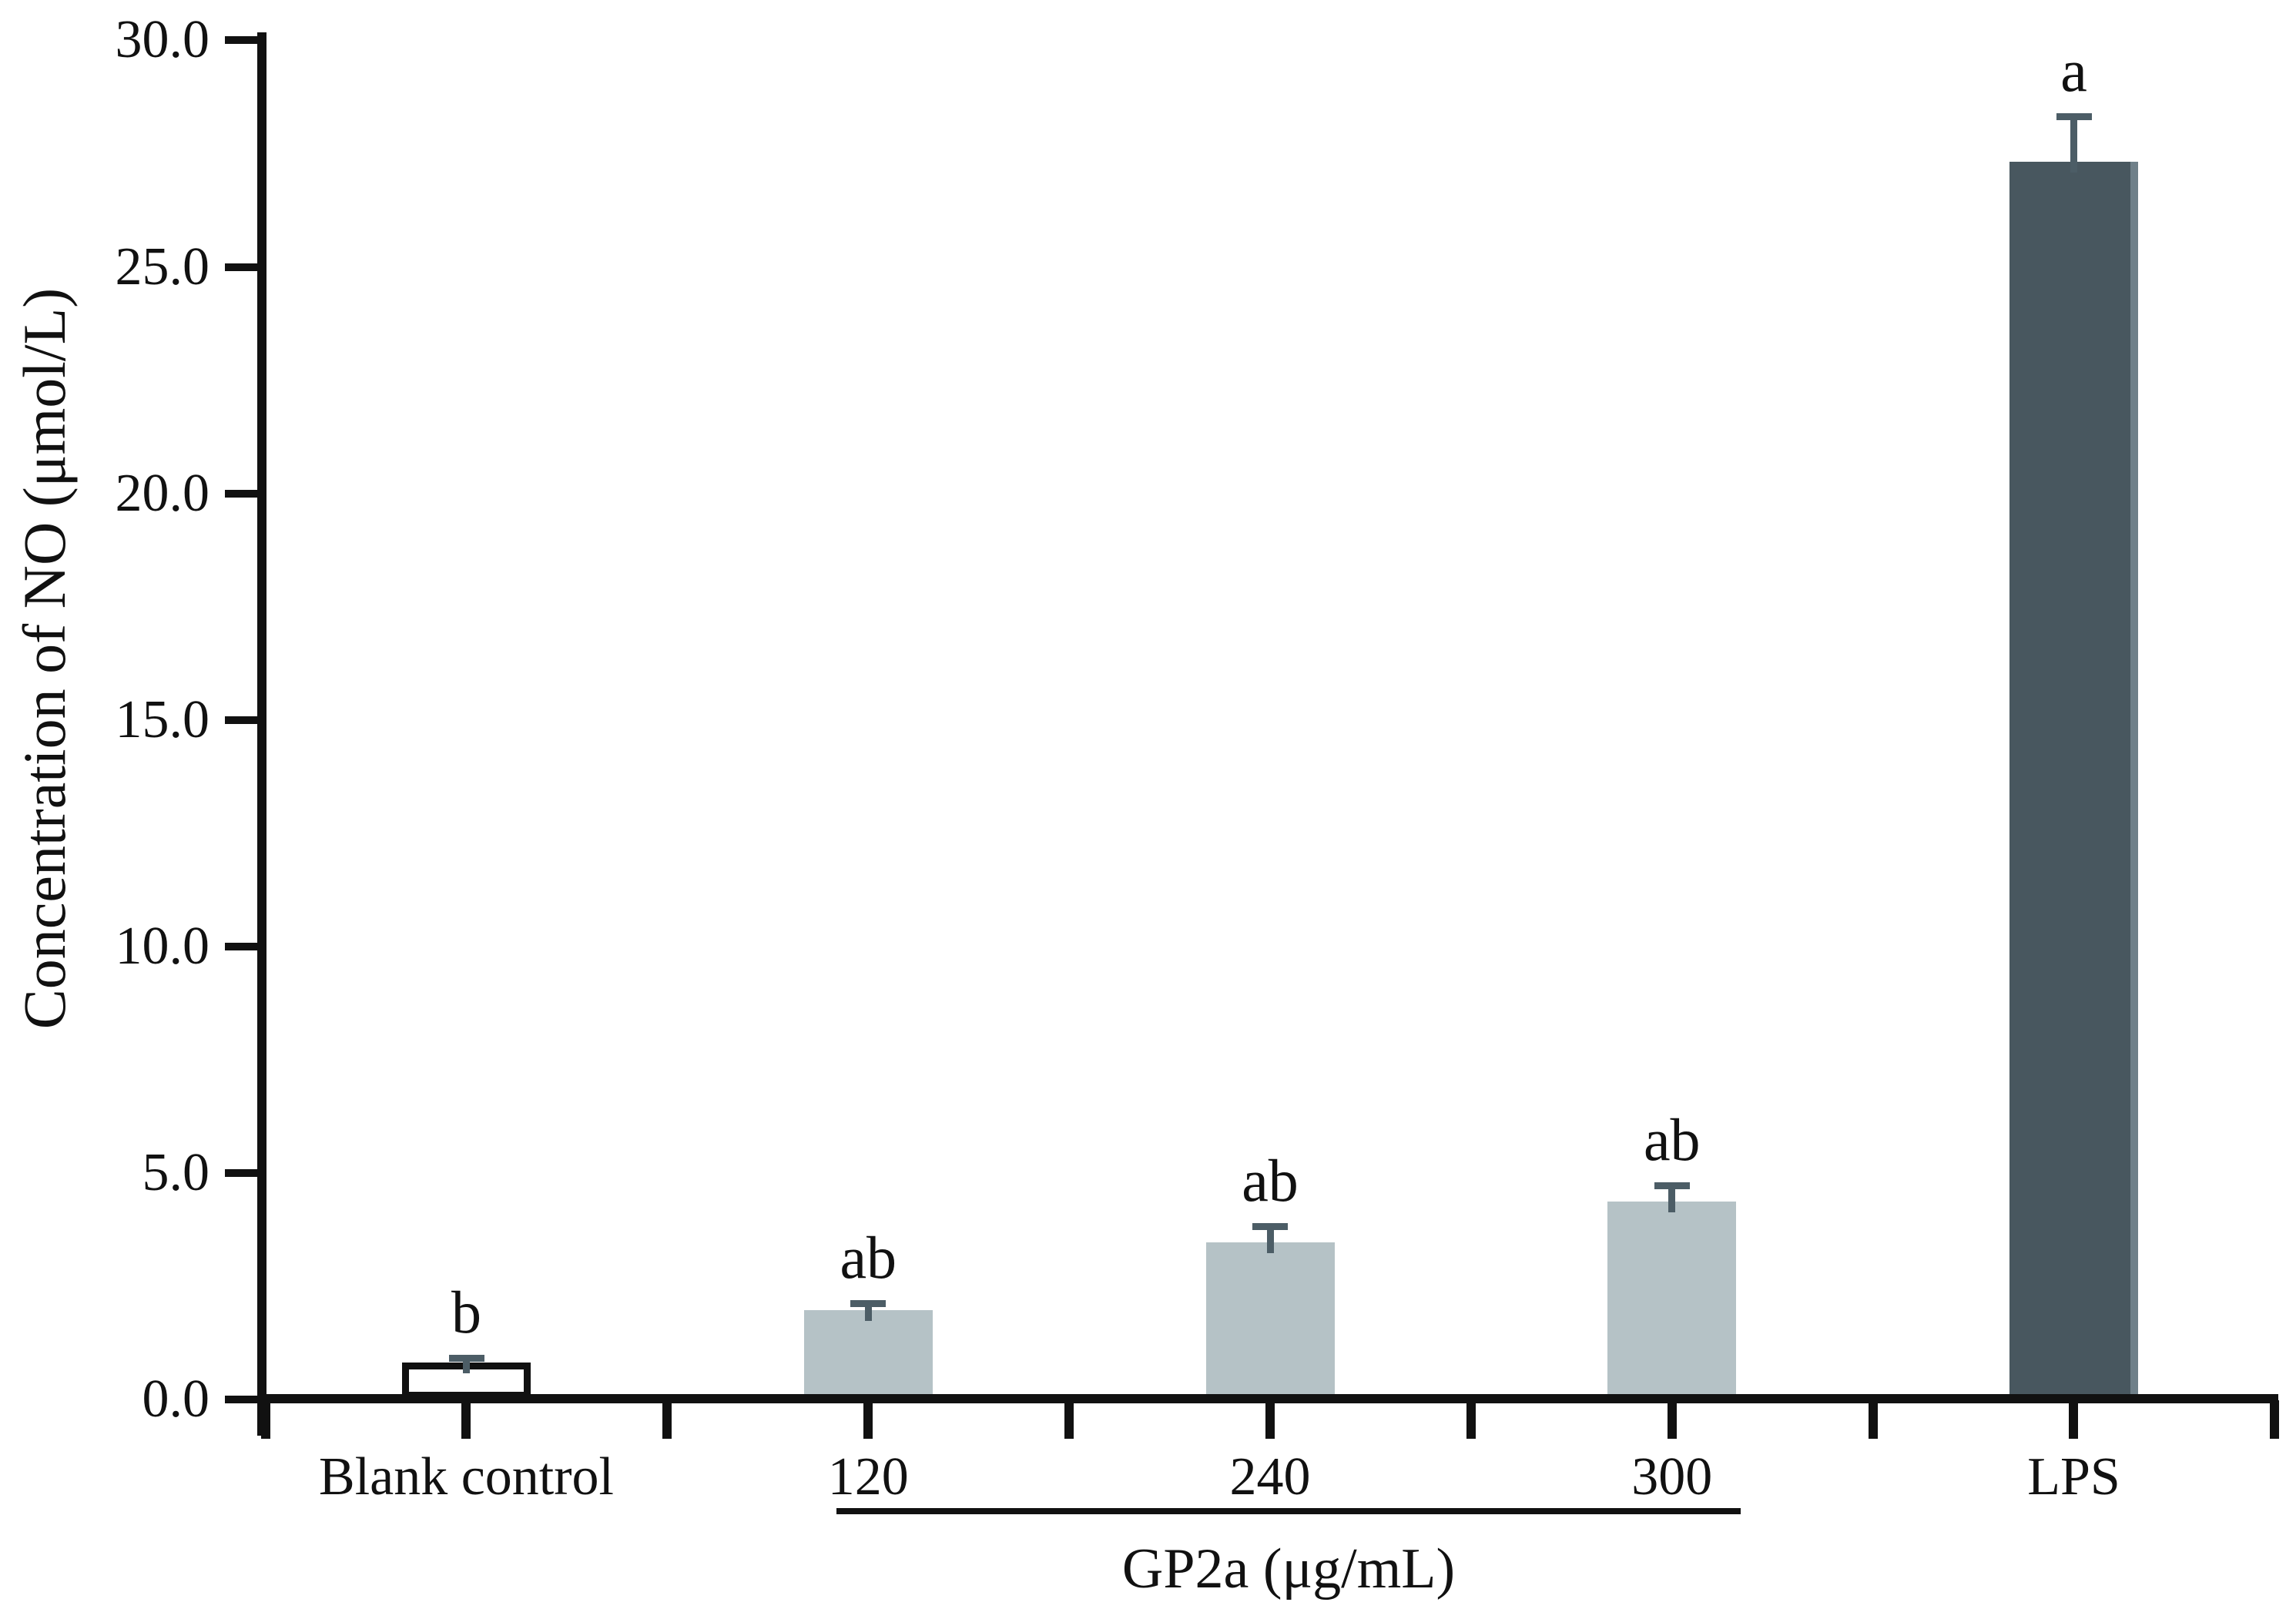  What do you see at coordinates (466, 1477) in the screenshot?
I see `x-axis-tick-label: Blank control` at bounding box center [466, 1477].